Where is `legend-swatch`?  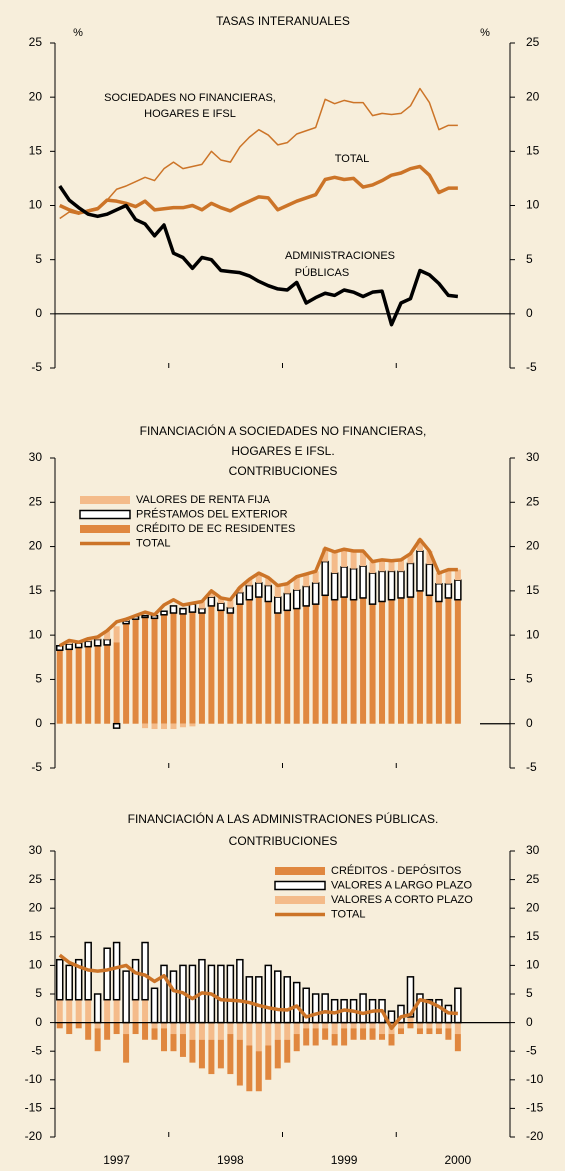 legend-swatch is located at coordinates (300, 871).